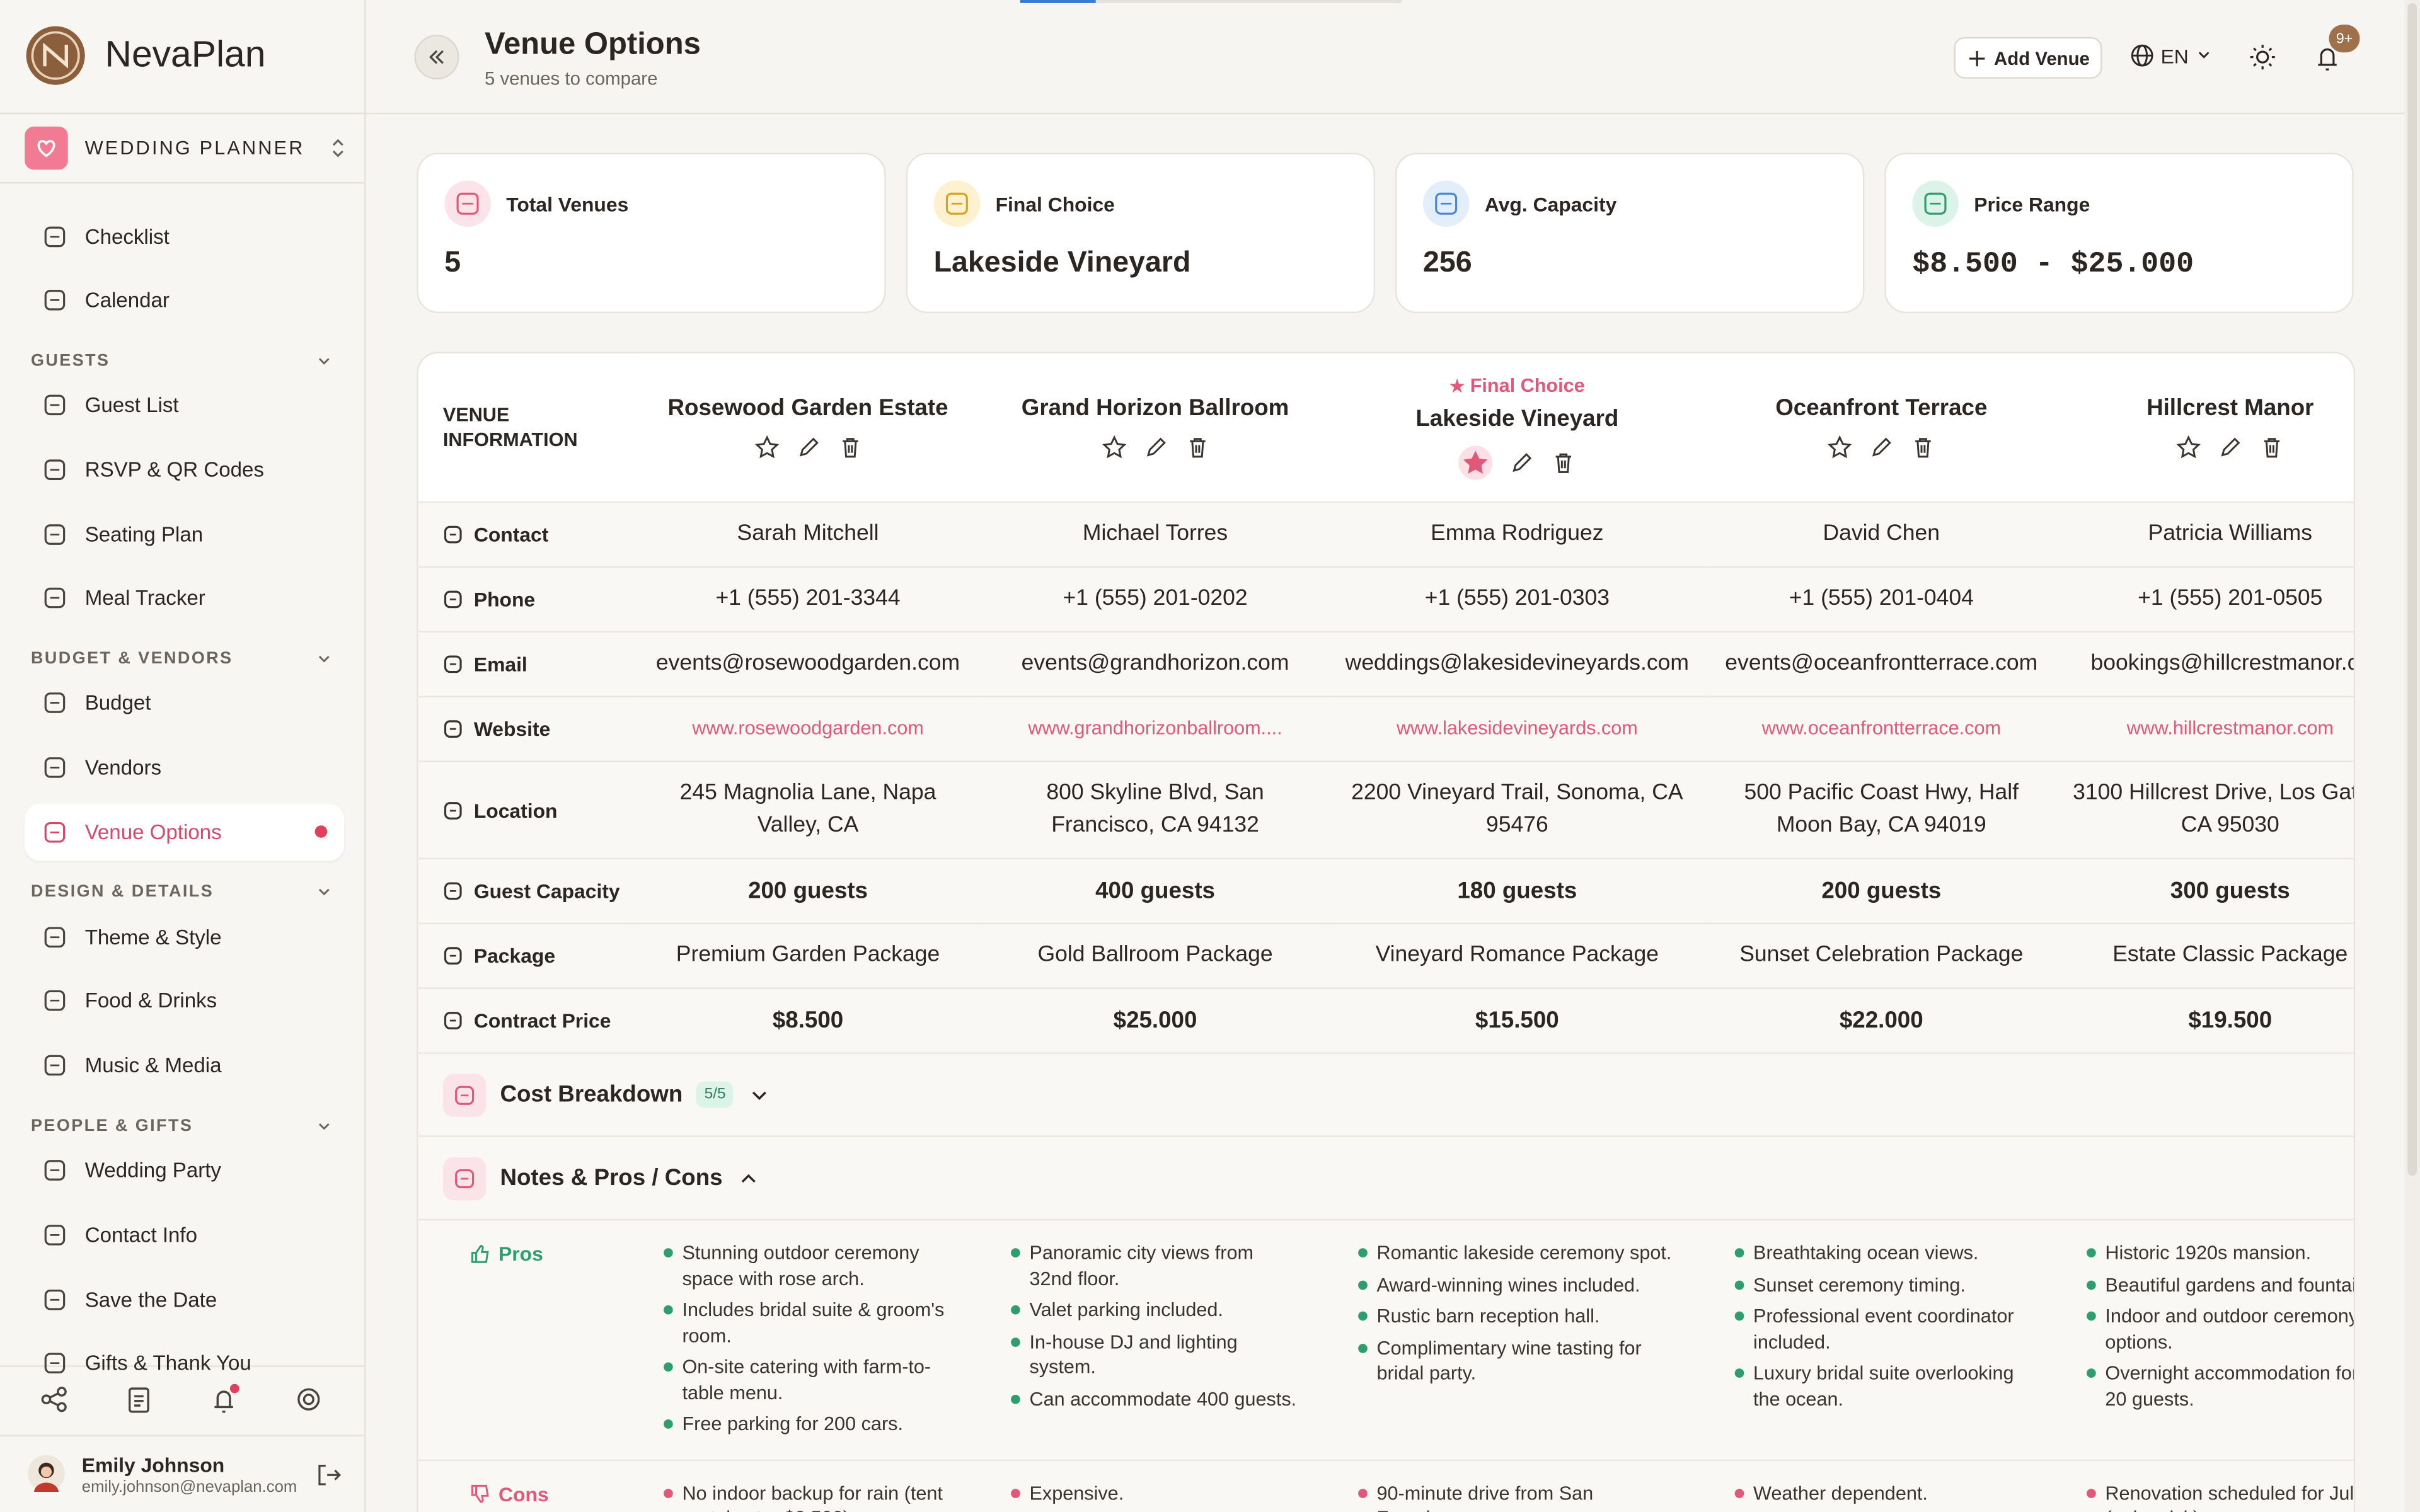 This screenshot has width=2420, height=1512. What do you see at coordinates (185, 767) in the screenshot?
I see `nav-item: Vendors` at bounding box center [185, 767].